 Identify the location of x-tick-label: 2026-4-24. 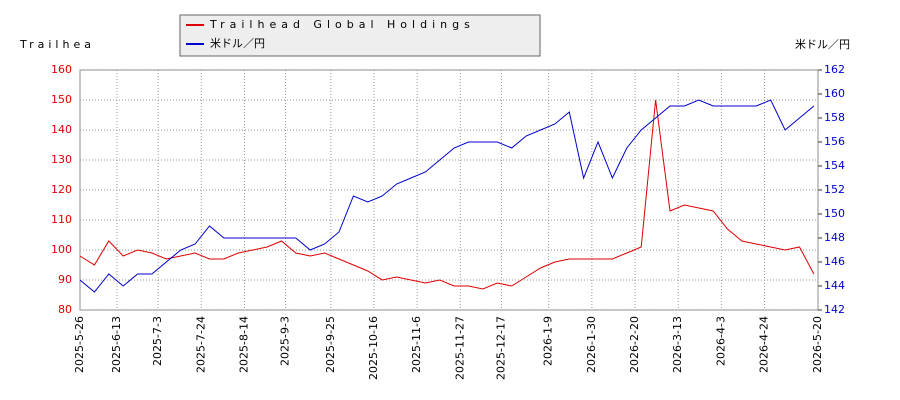
(764, 344).